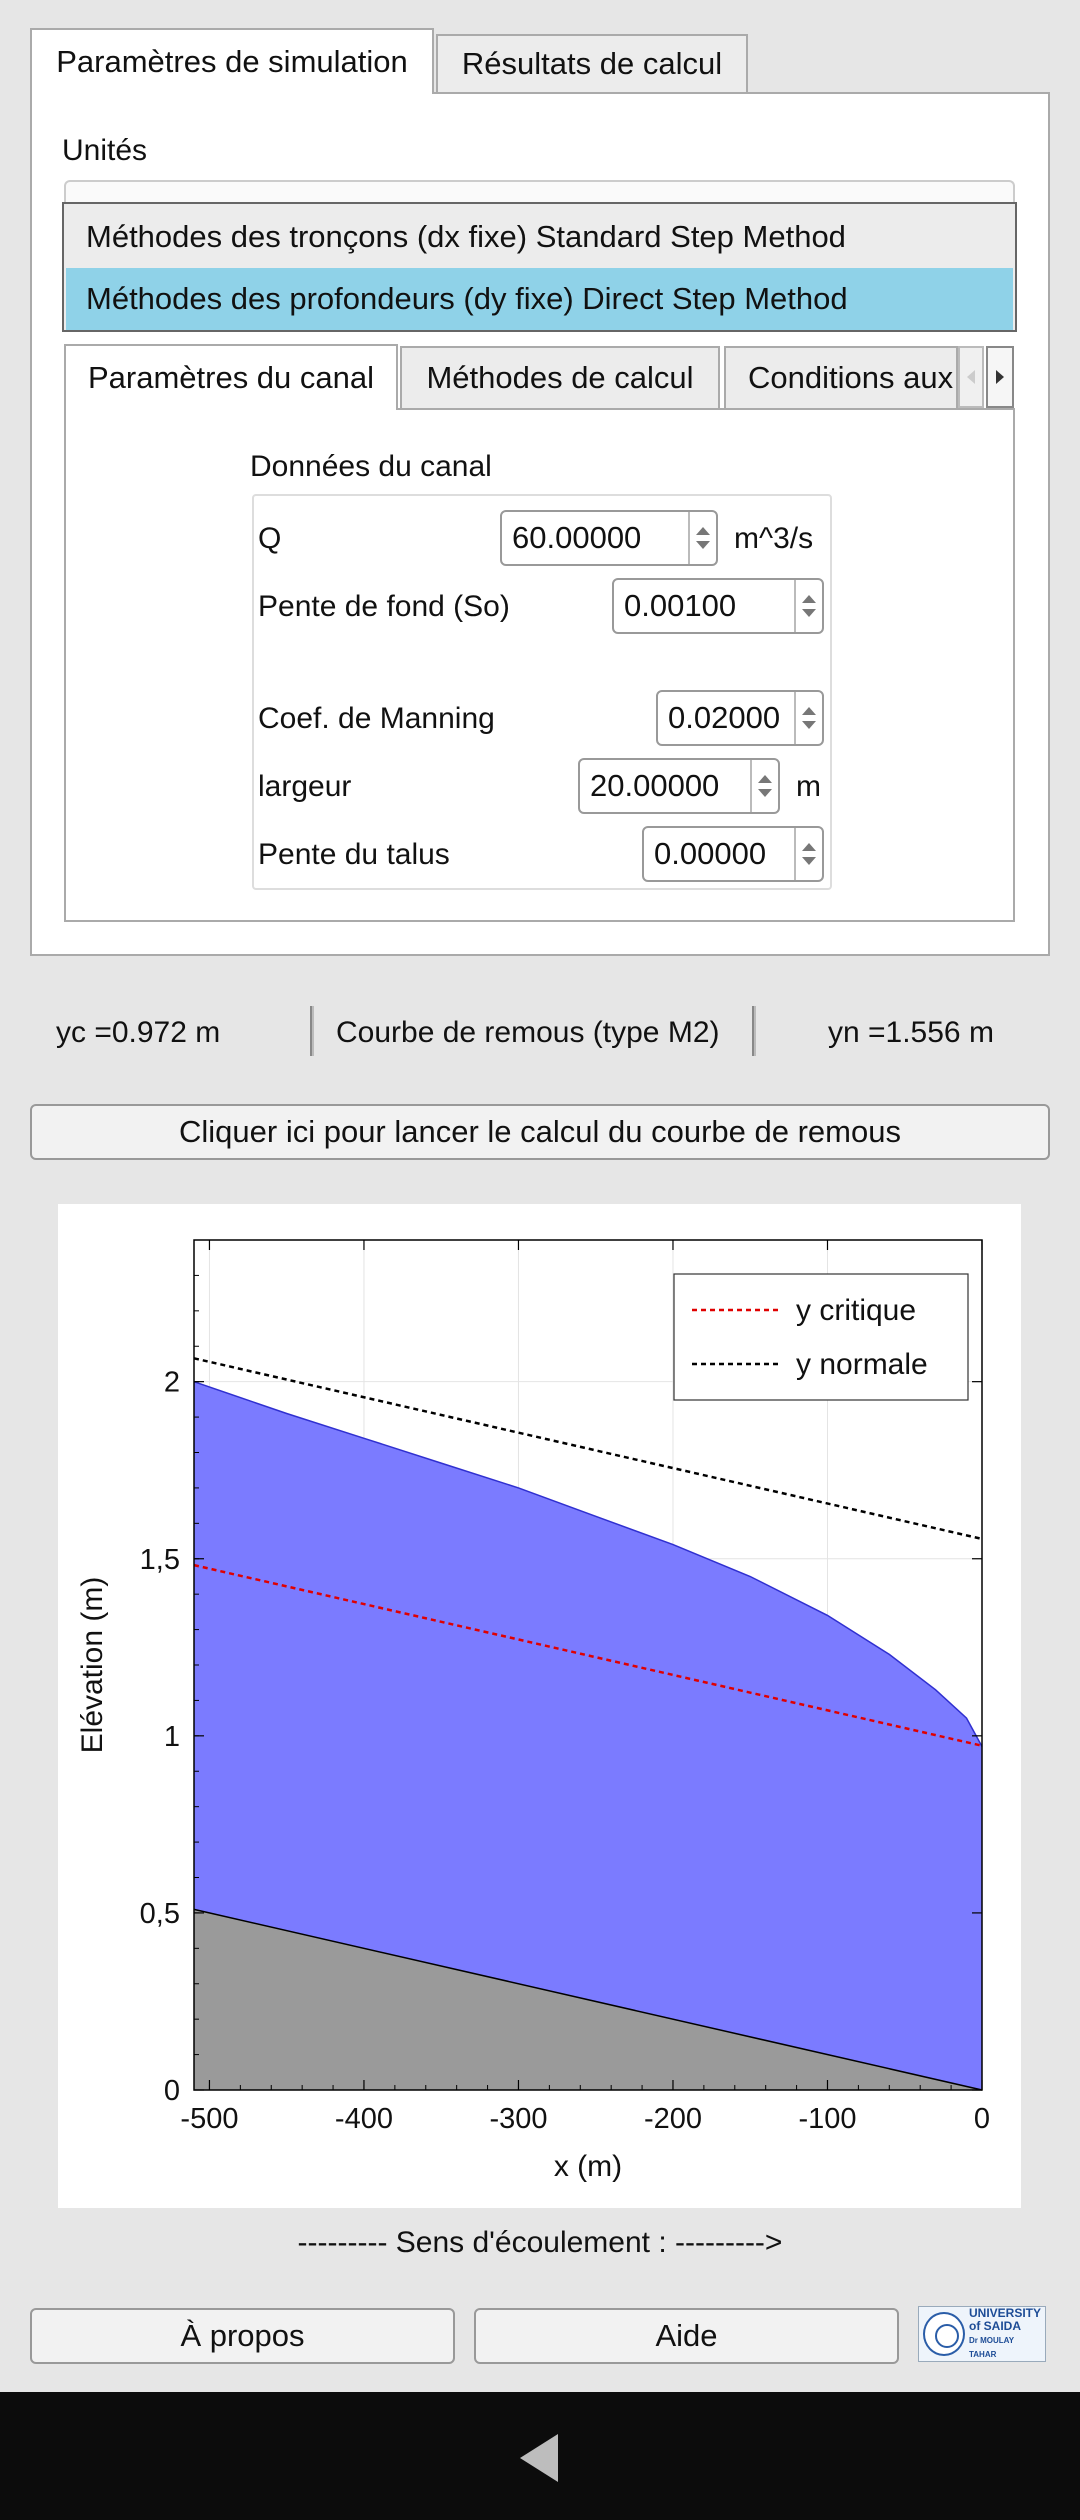 Image resolution: width=1080 pixels, height=2520 pixels. Describe the element at coordinates (354, 854) in the screenshot. I see `bank-slope-label: Pente du talus` at that location.